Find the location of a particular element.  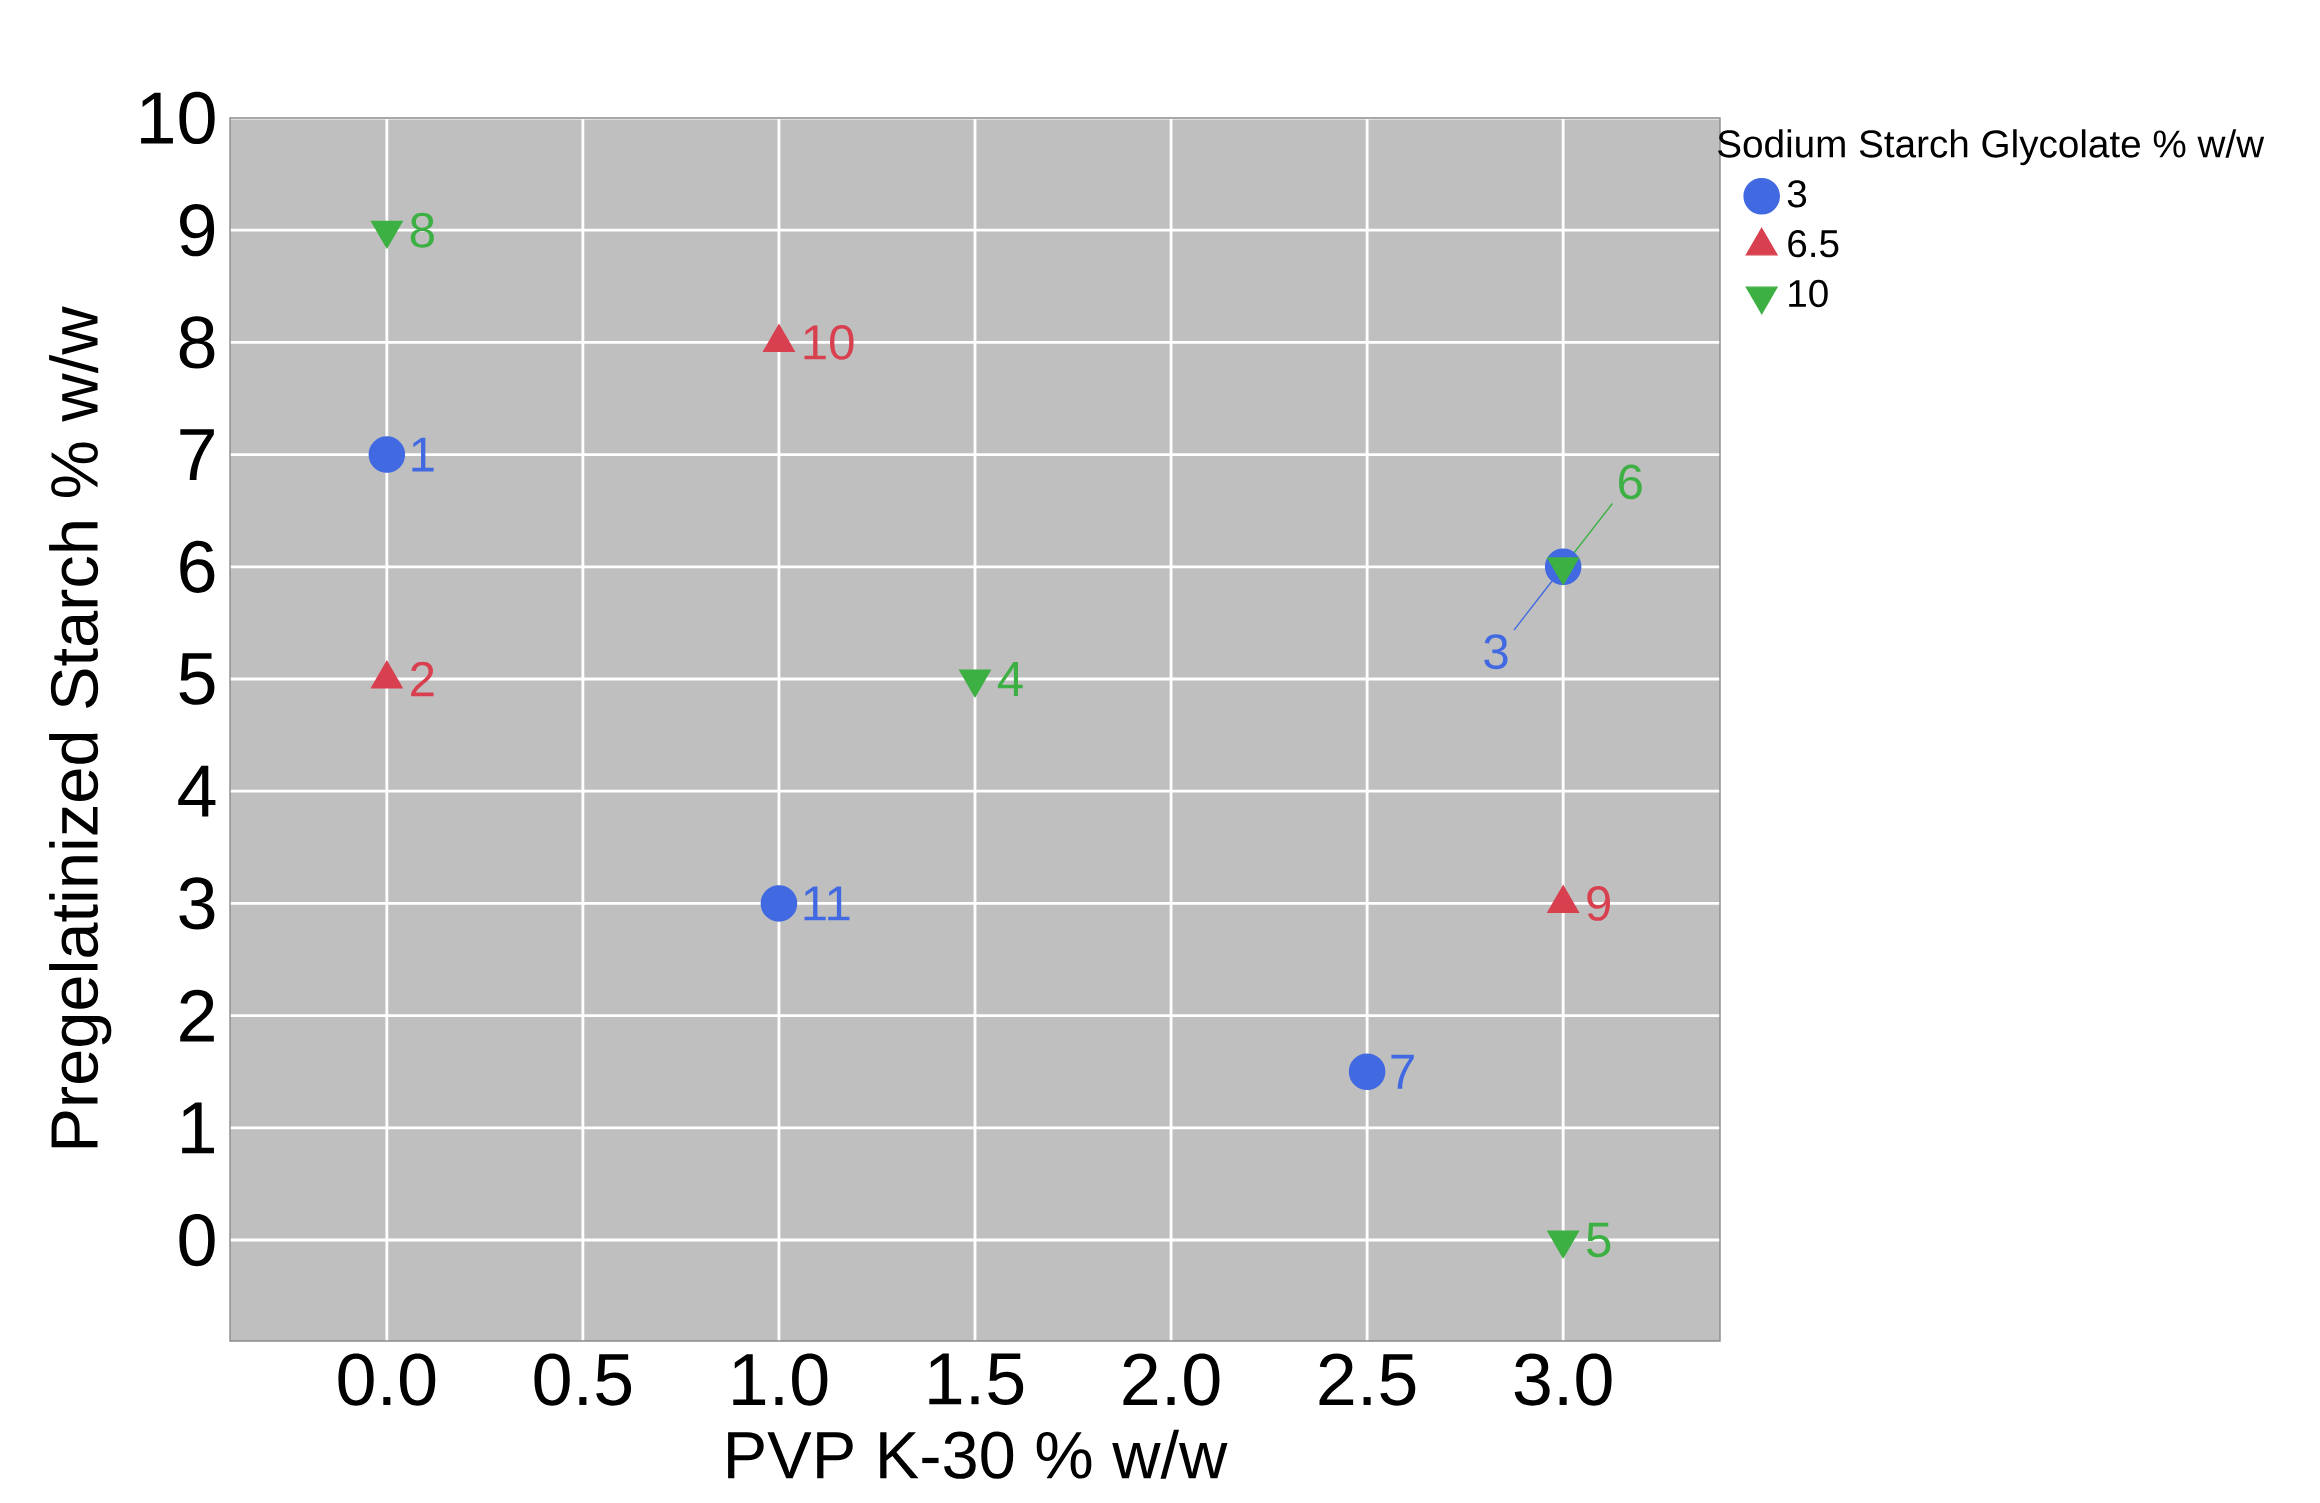

y-axis-title: Pregelatinized Starch % w/w is located at coordinates (80, 727).